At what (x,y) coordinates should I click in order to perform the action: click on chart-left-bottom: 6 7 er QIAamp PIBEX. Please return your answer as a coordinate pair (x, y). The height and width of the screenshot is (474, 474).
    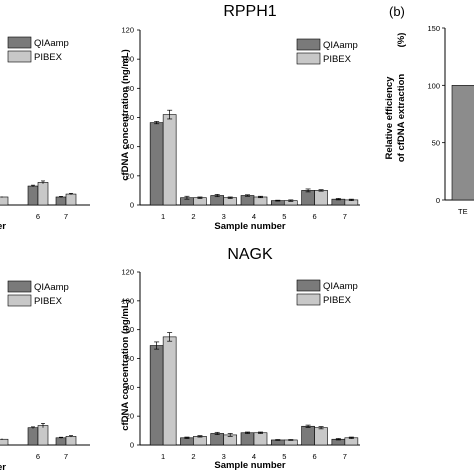
    Looking at the image, I should click on (45, 376).